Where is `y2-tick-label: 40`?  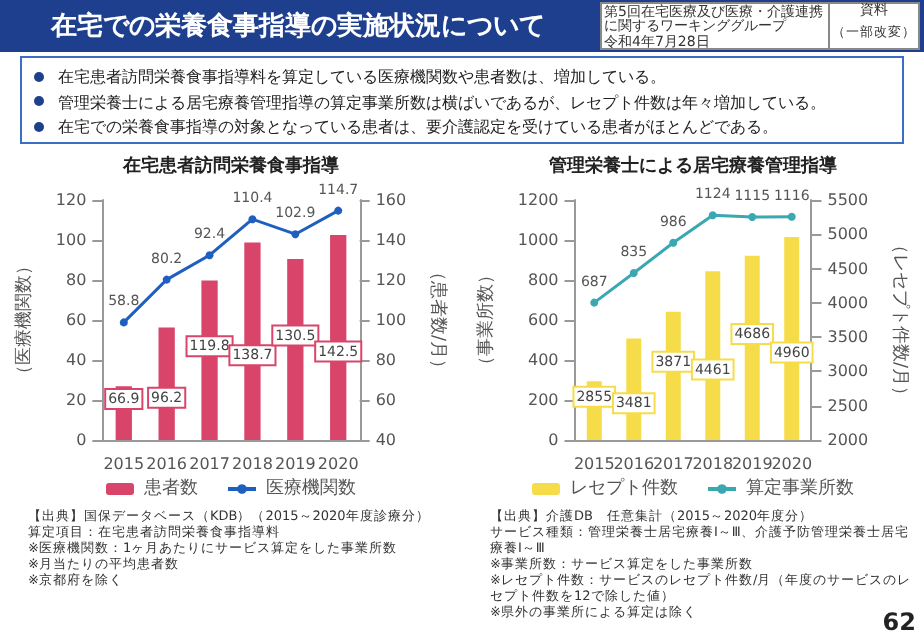
y2-tick-label: 40 is located at coordinates (386, 440).